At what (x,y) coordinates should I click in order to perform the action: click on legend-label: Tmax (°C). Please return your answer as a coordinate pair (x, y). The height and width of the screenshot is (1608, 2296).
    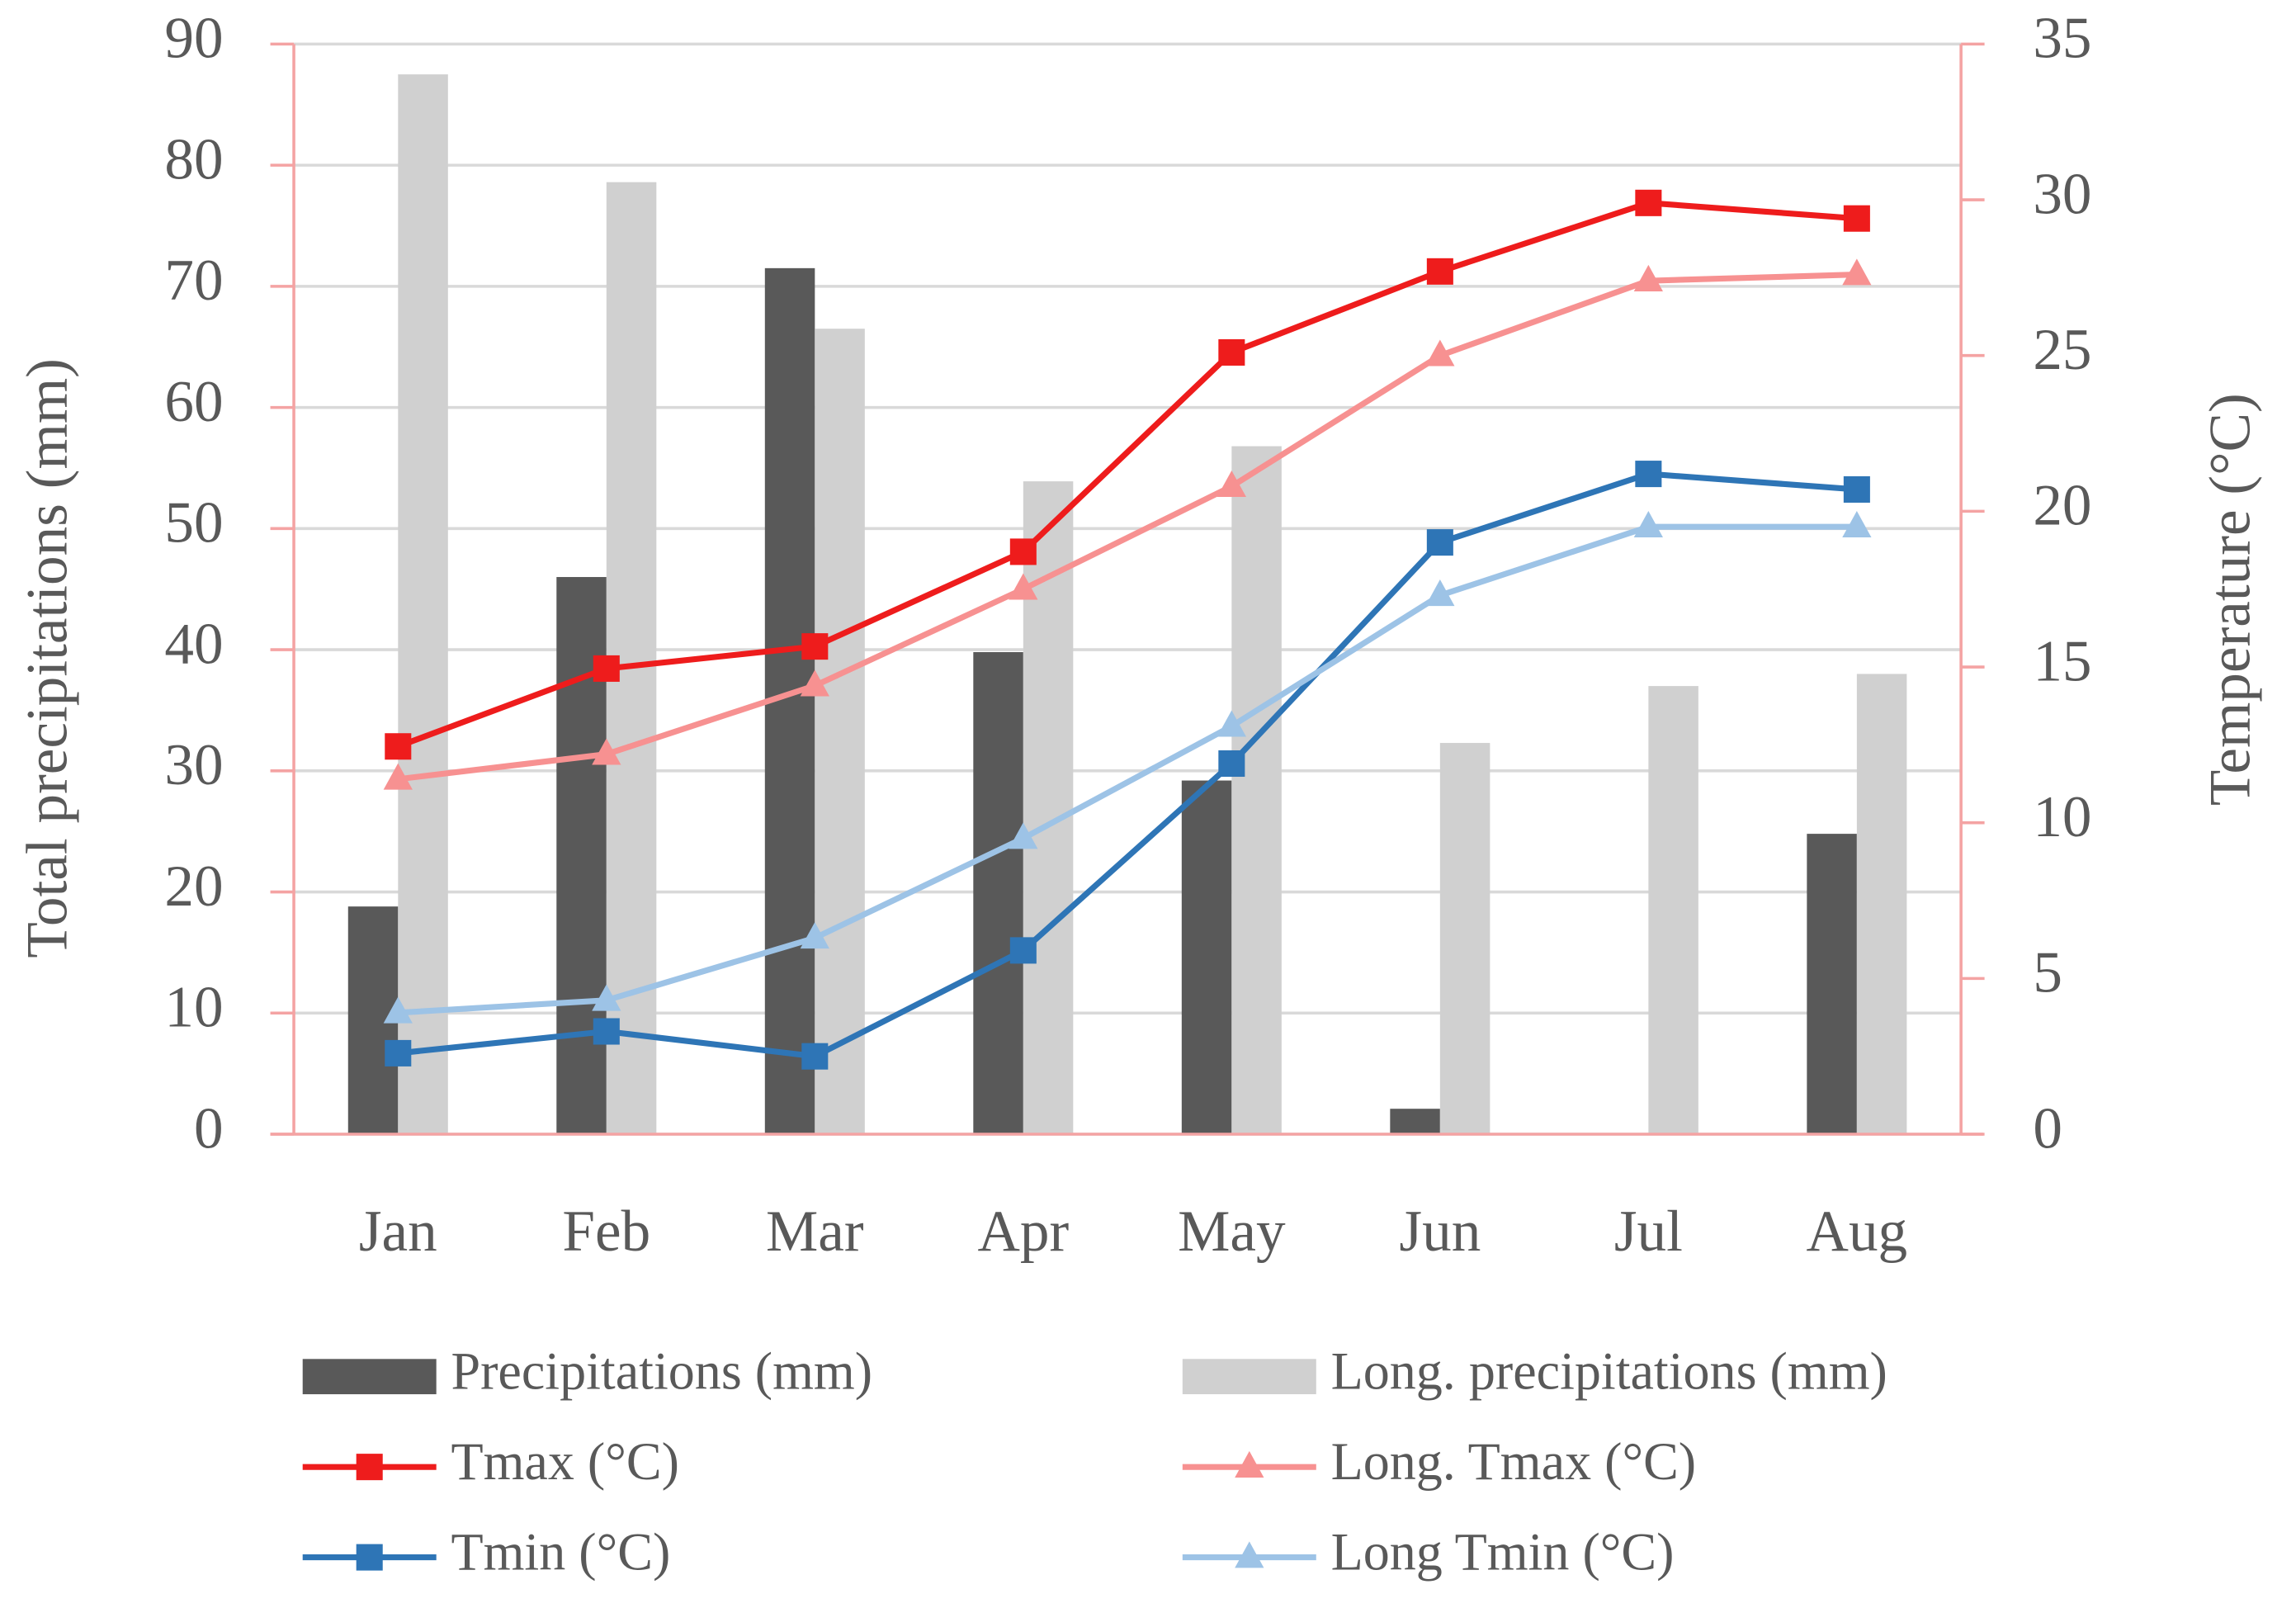
    Looking at the image, I should click on (565, 1461).